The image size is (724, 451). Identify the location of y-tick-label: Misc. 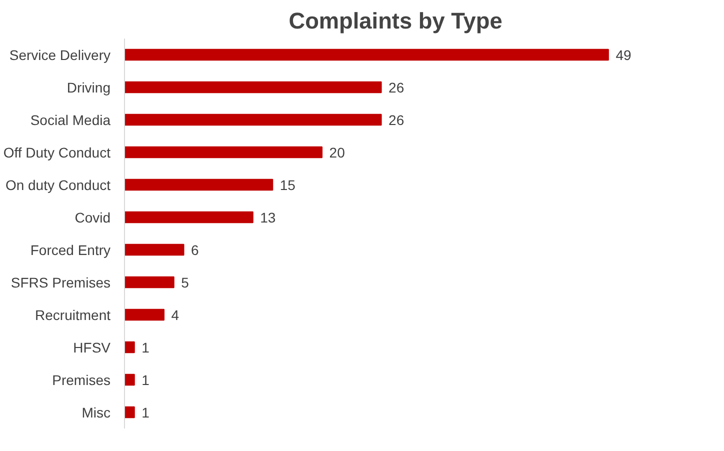
(96, 412).